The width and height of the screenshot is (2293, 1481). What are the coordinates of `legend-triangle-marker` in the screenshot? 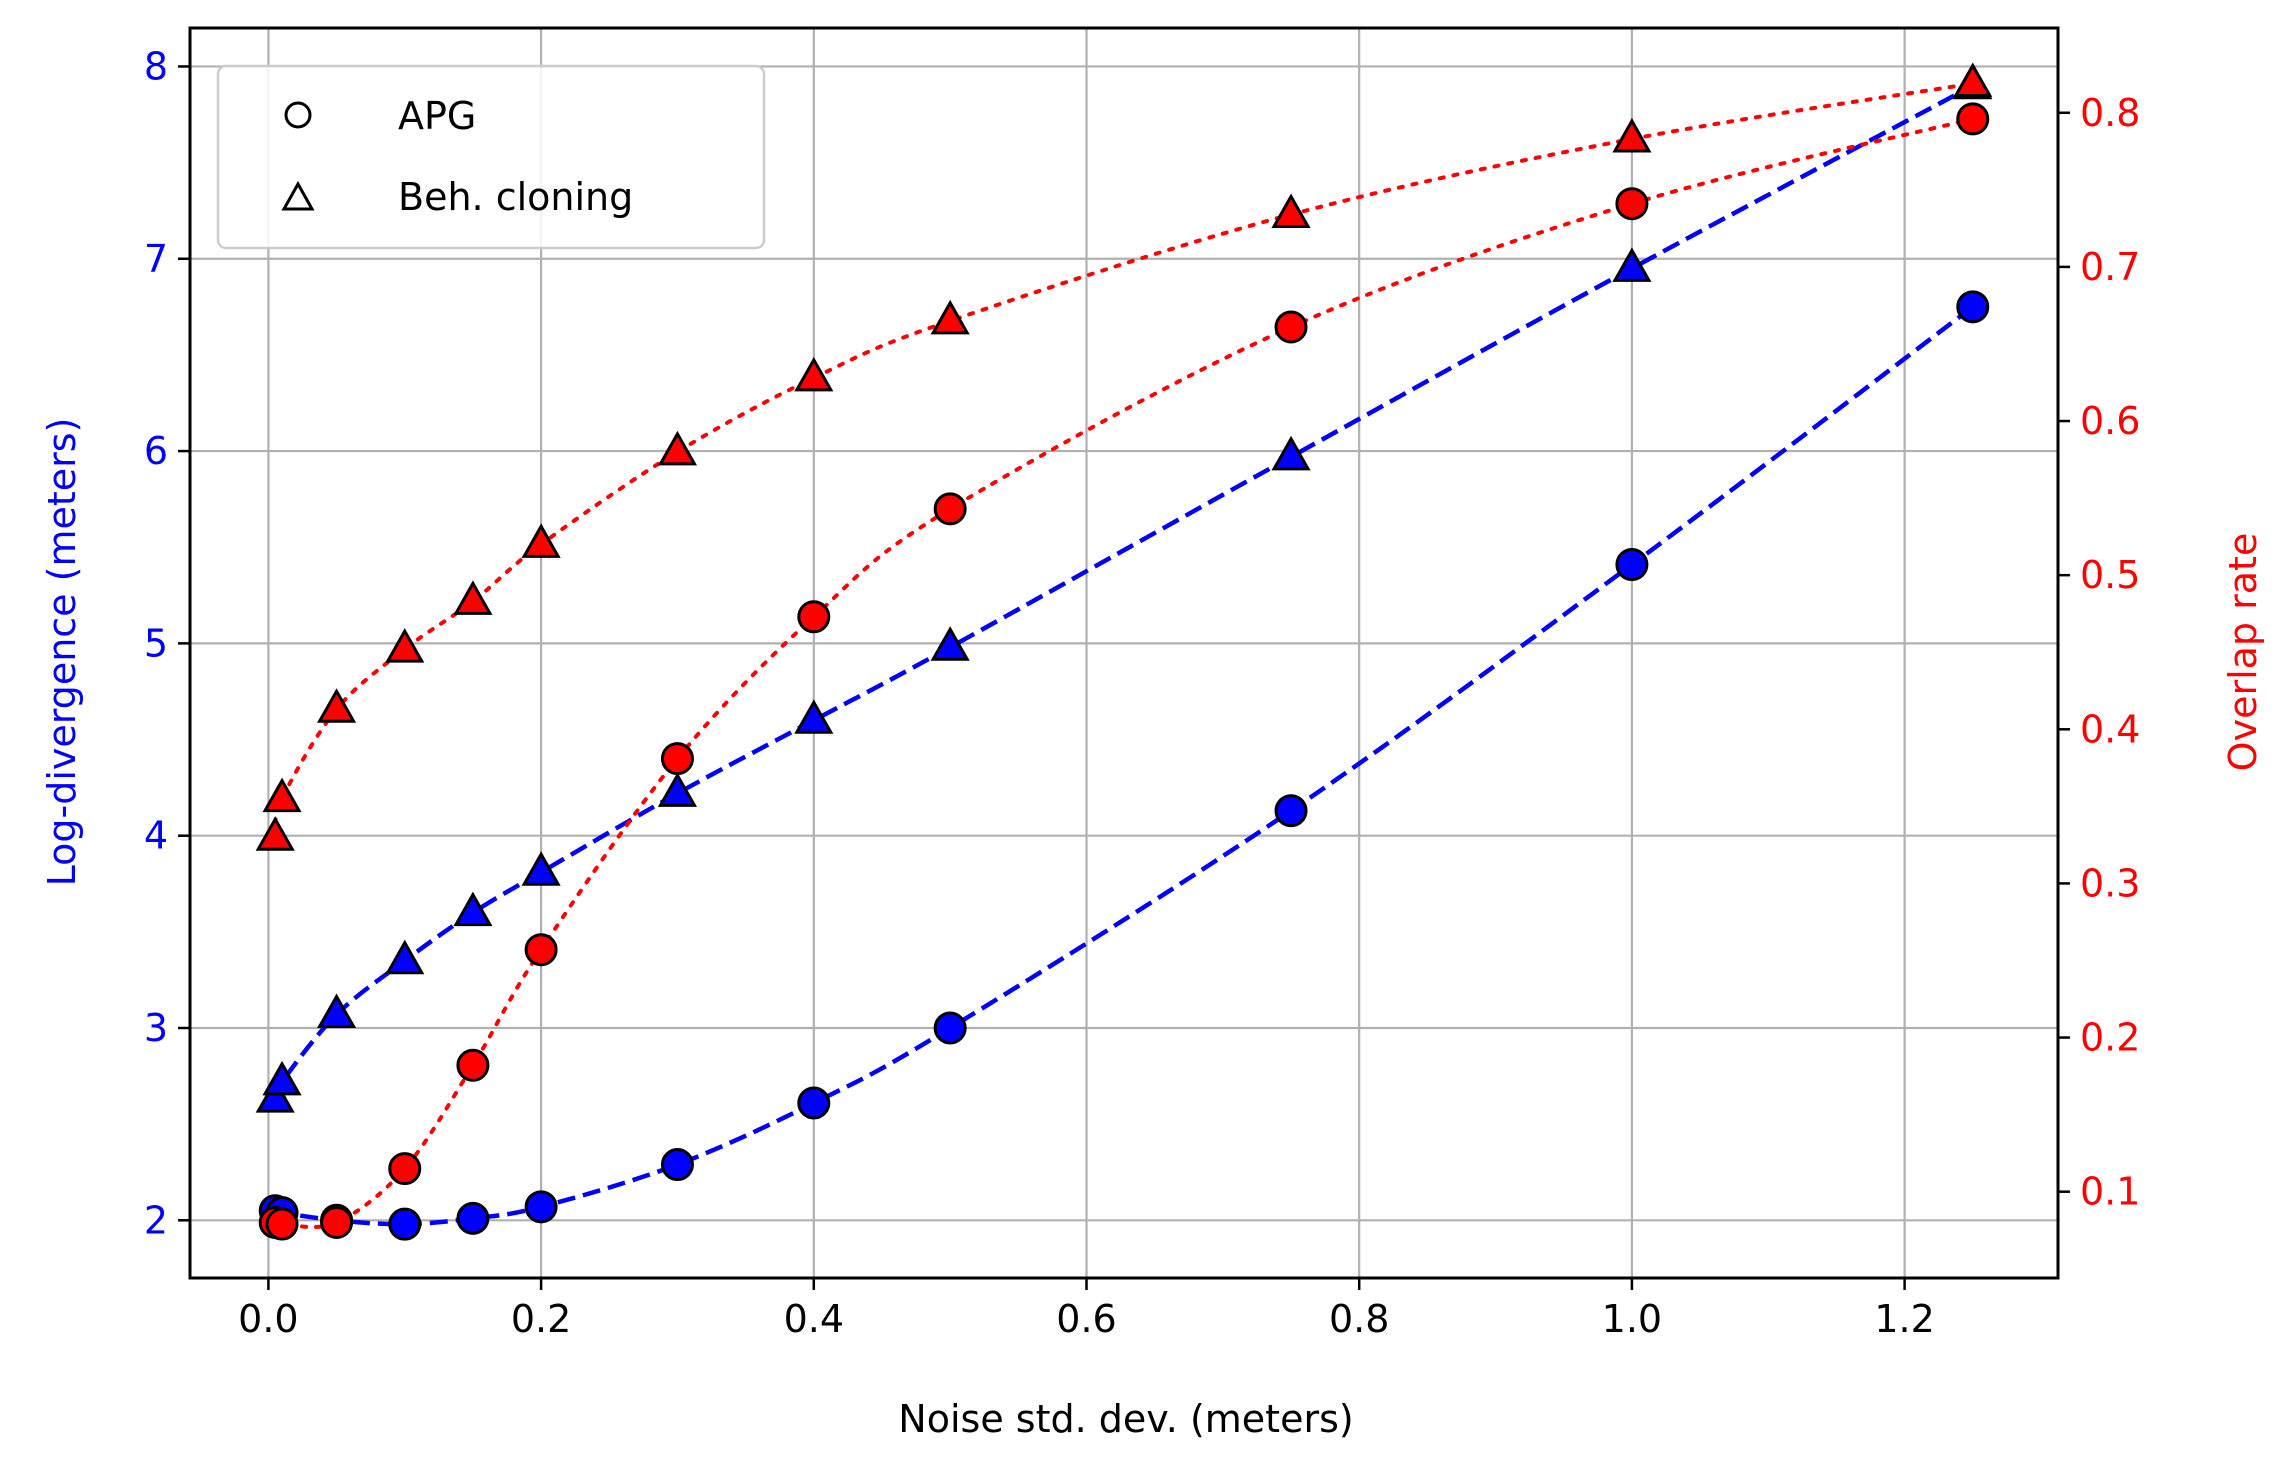 It's located at (298, 195).